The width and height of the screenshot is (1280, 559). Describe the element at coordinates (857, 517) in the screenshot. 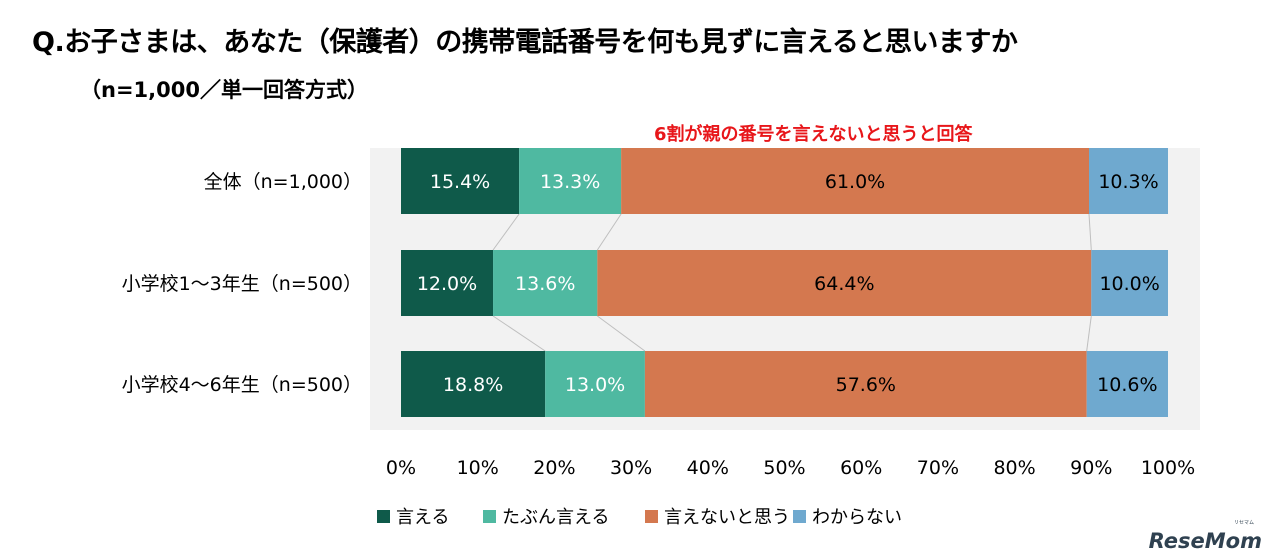

I see `legend-label: わからない` at that location.